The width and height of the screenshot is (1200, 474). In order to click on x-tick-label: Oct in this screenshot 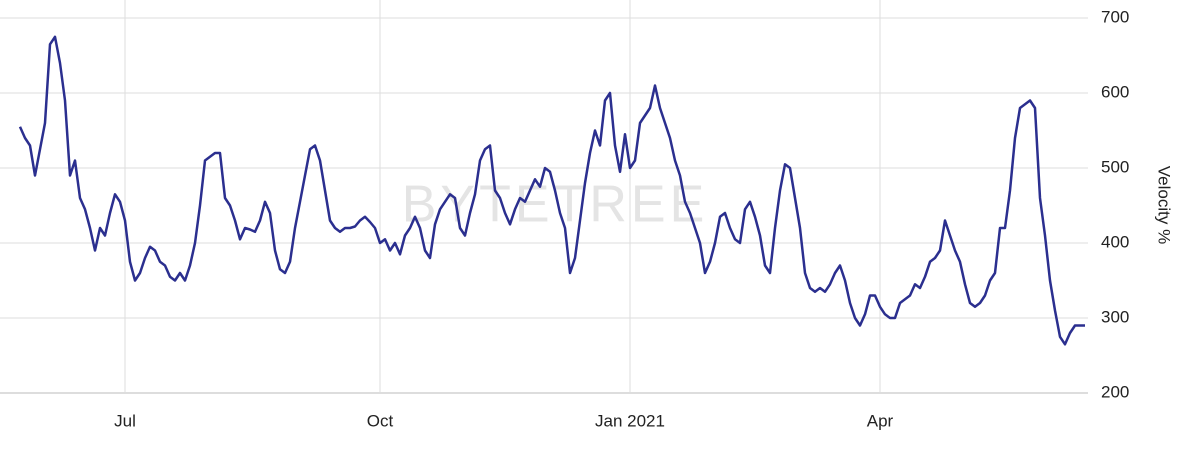, I will do `click(380, 420)`.